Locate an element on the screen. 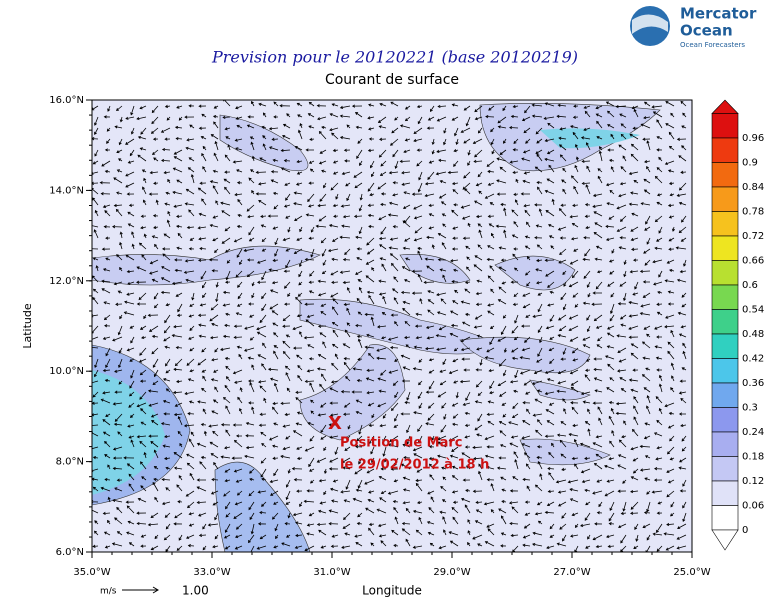 The height and width of the screenshot is (610, 768). colorbar-label: 0.42 is located at coordinates (753, 359).